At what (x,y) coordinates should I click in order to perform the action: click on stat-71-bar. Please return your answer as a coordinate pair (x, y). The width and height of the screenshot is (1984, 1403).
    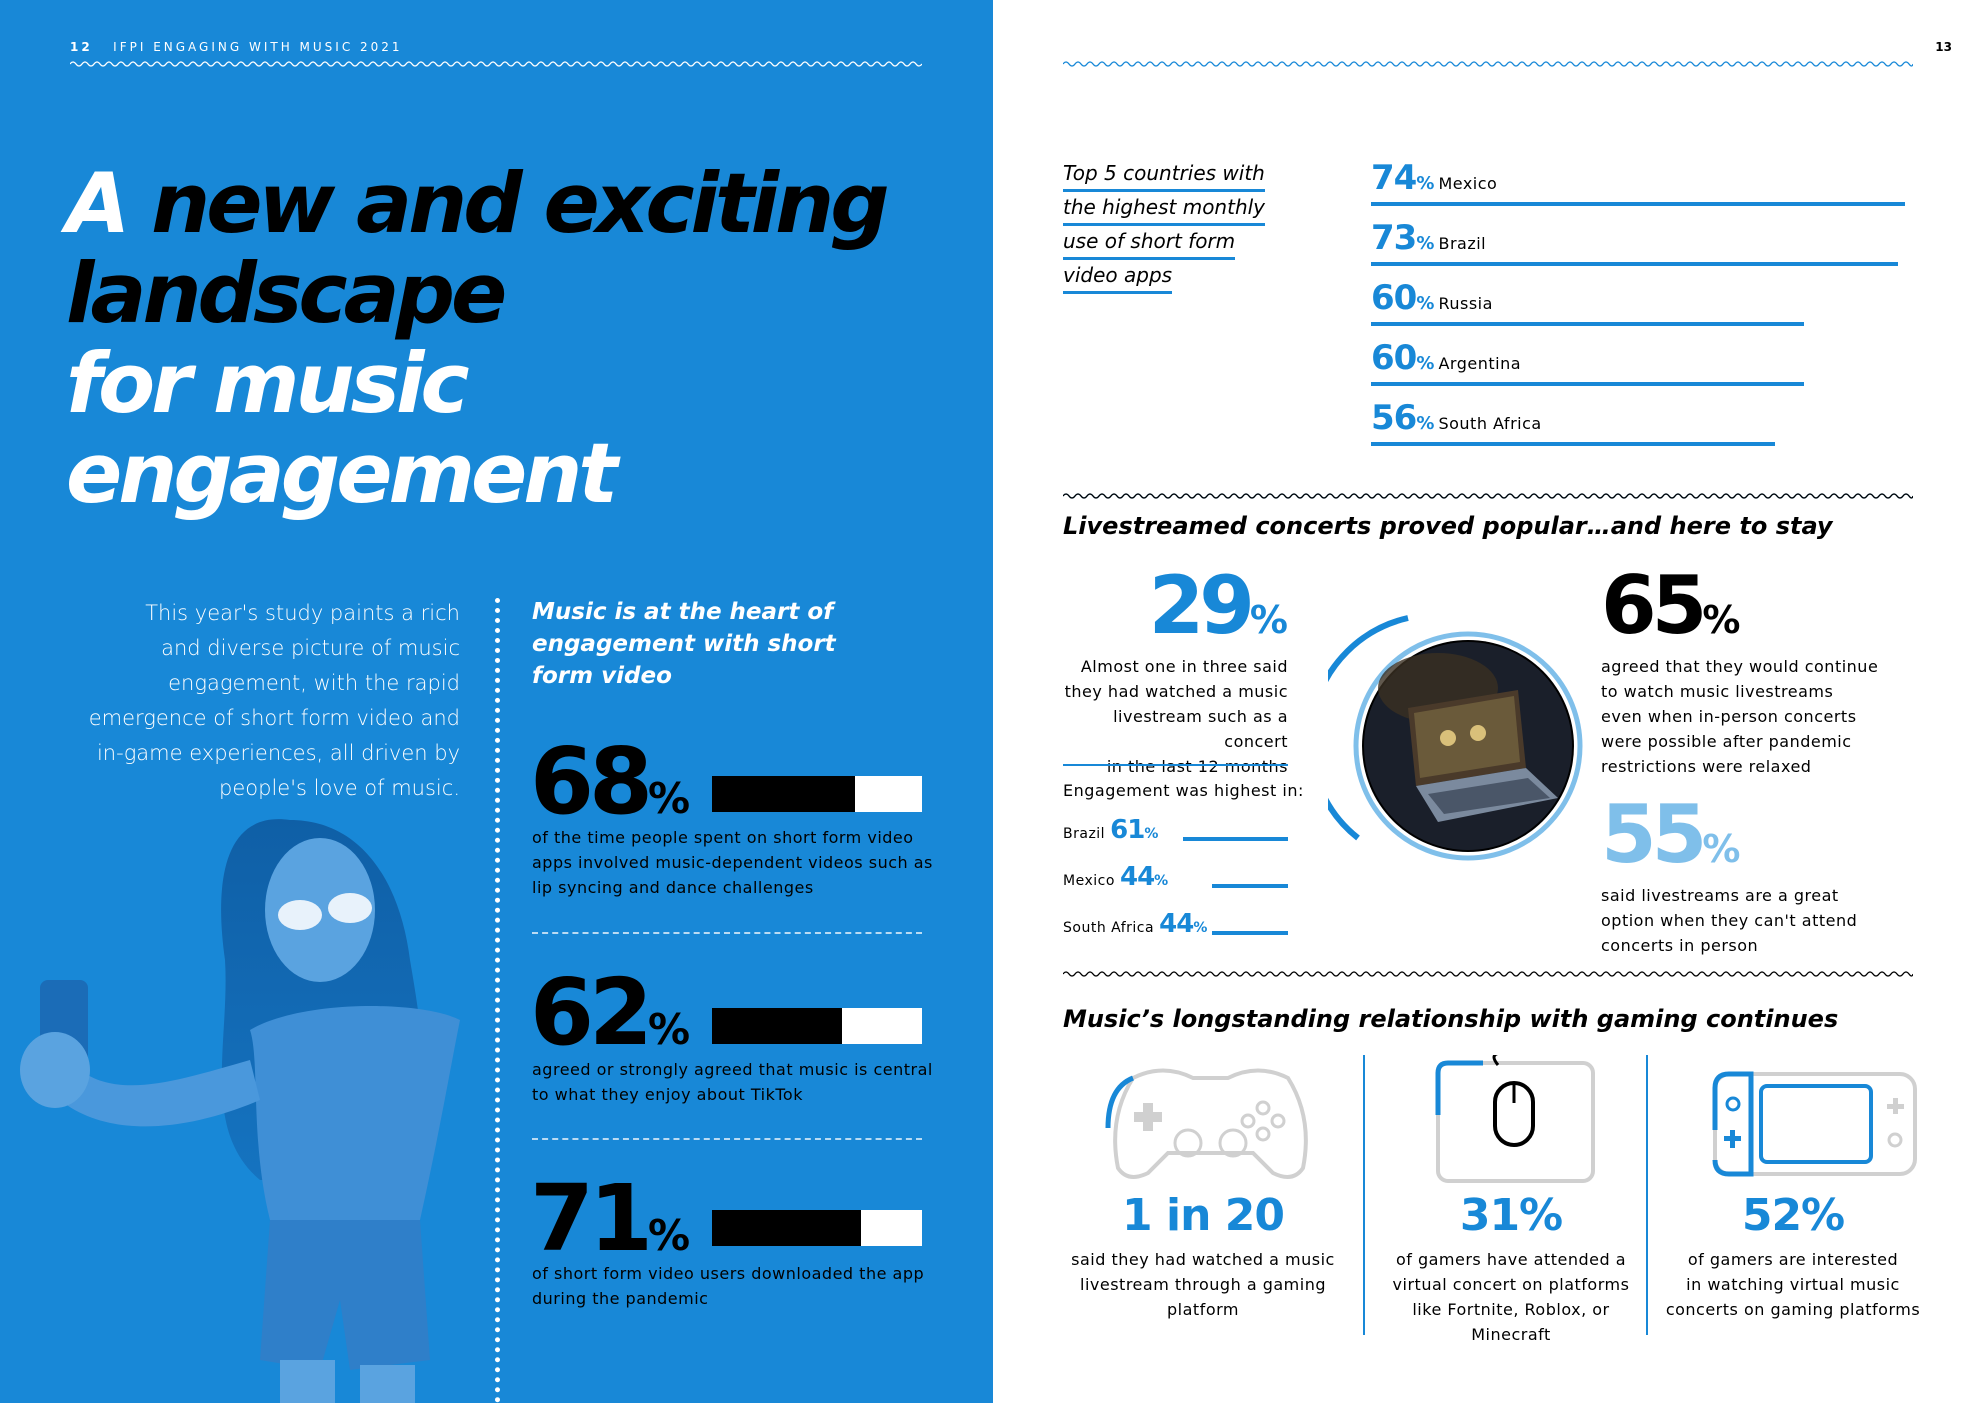
    Looking at the image, I should click on (817, 1228).